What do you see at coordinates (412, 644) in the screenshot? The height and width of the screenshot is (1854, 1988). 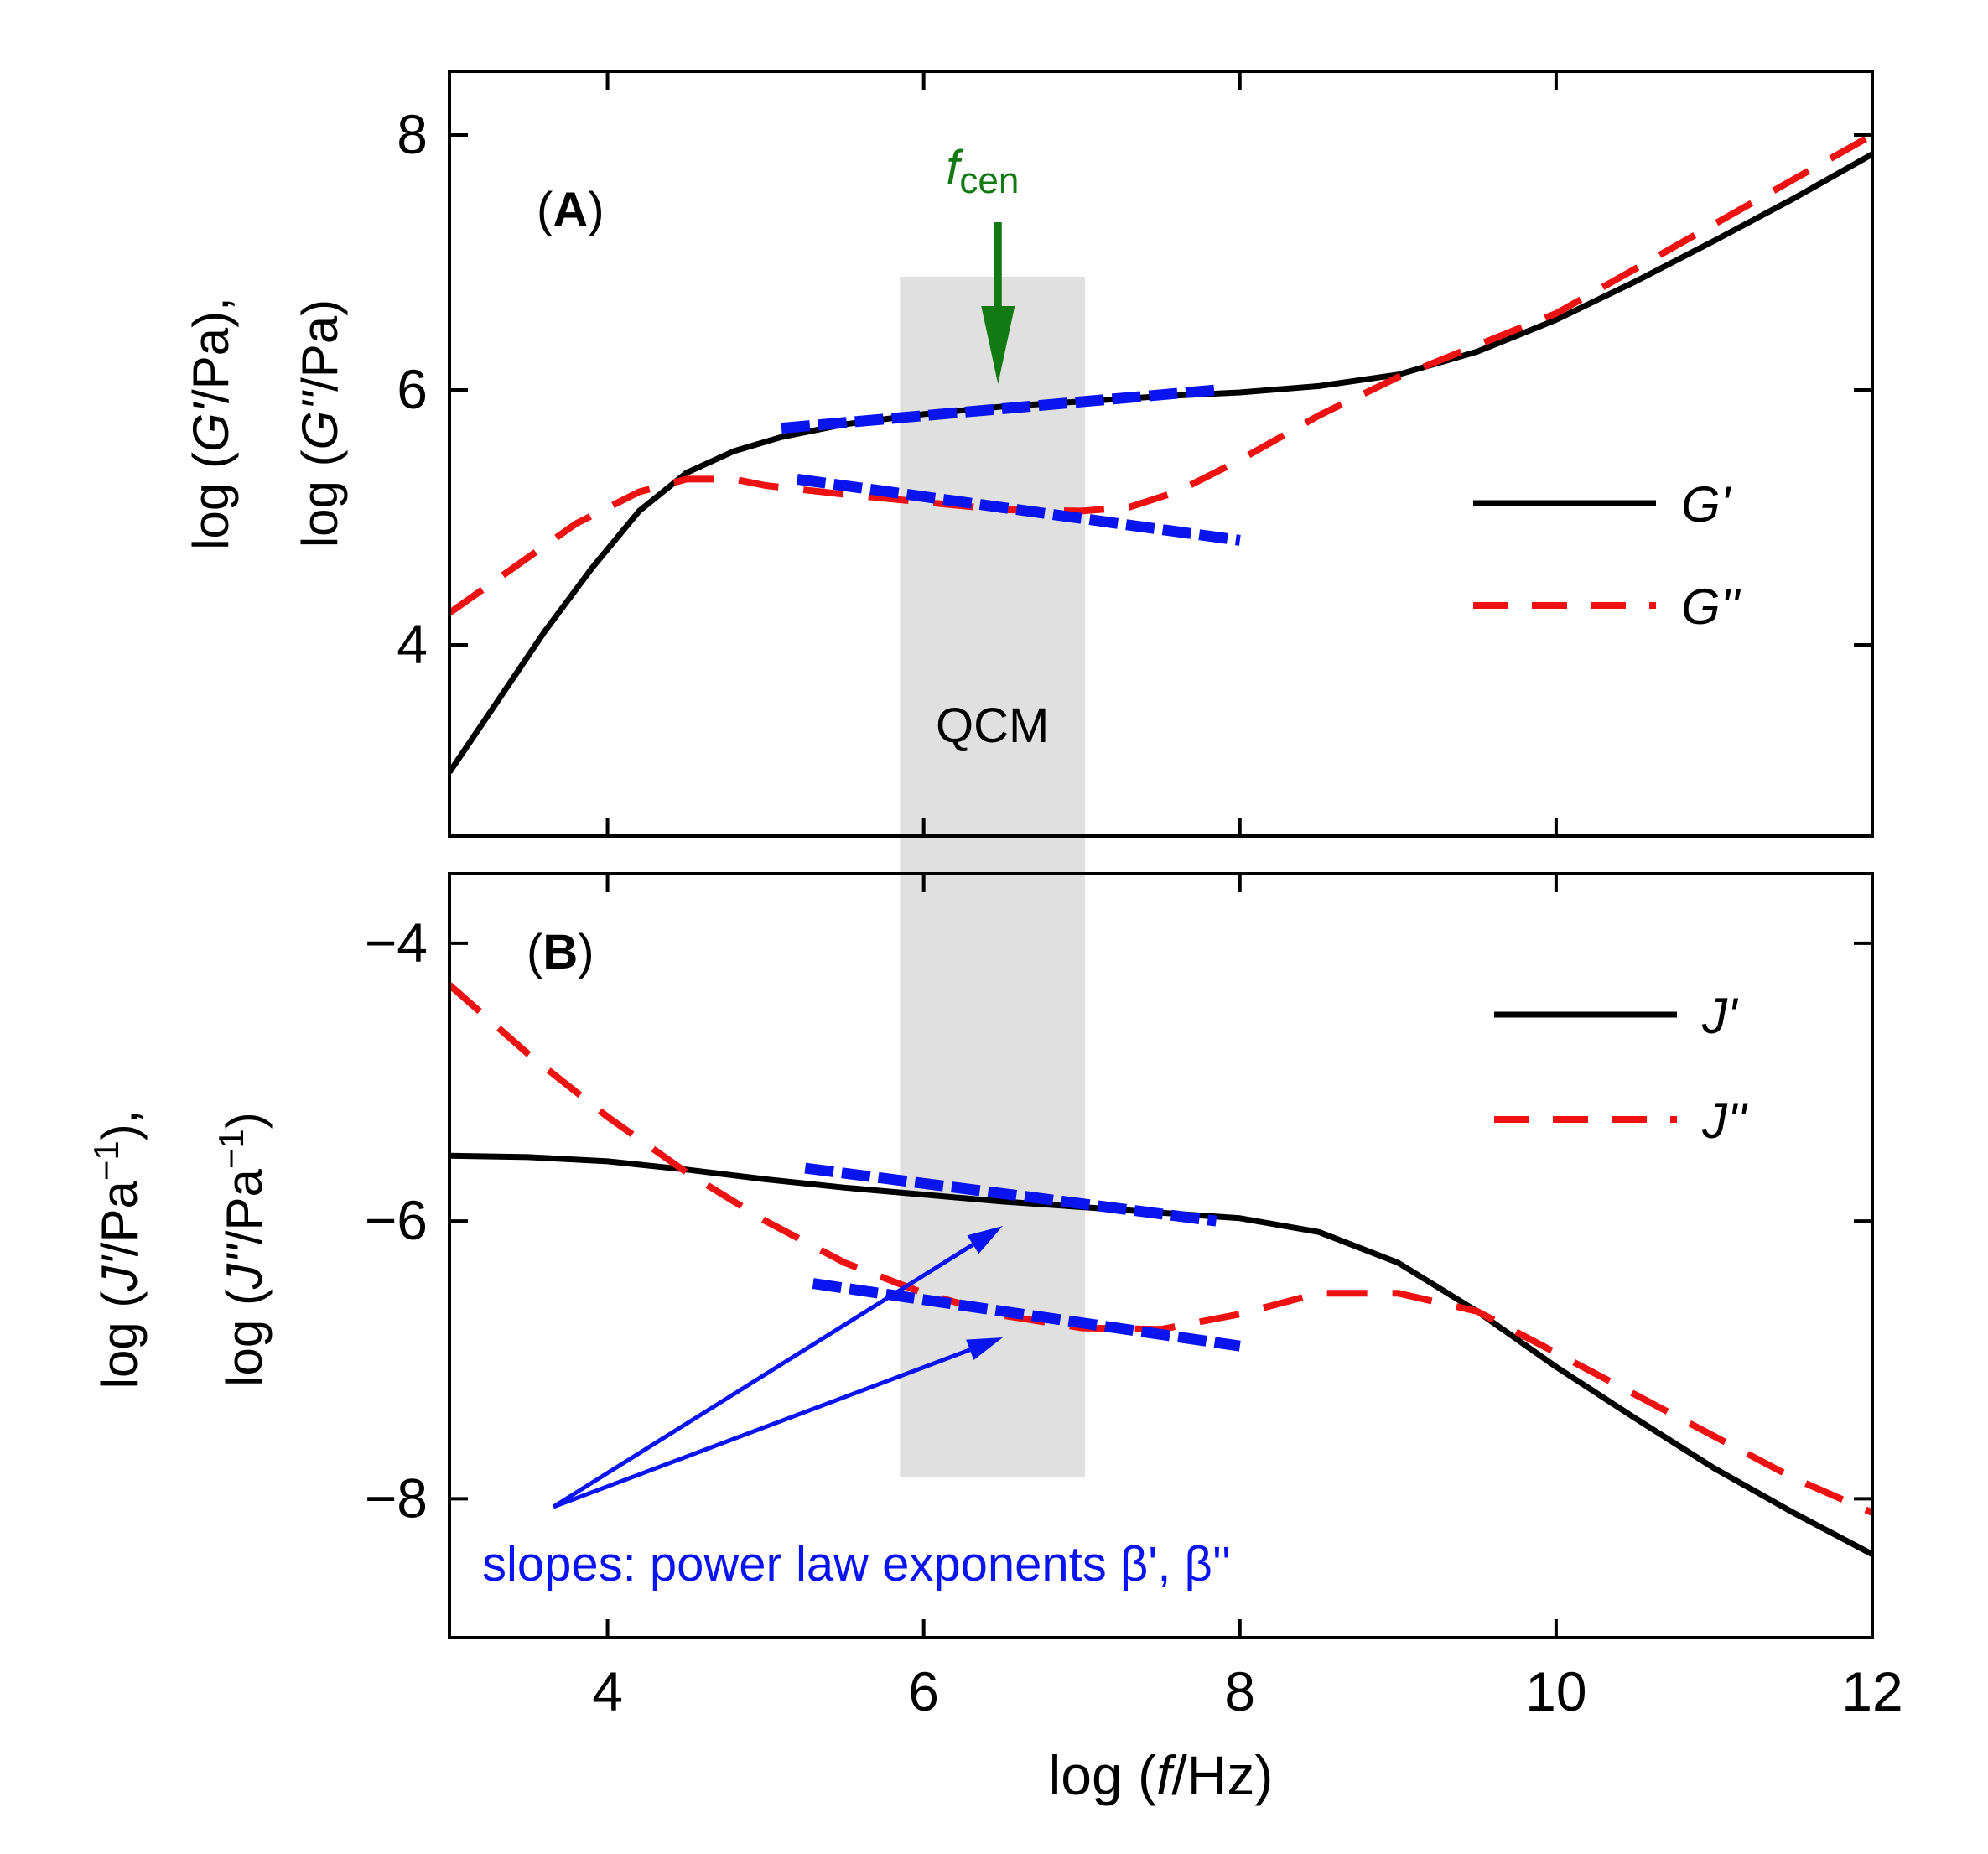 I see `y-tick-label: 4` at bounding box center [412, 644].